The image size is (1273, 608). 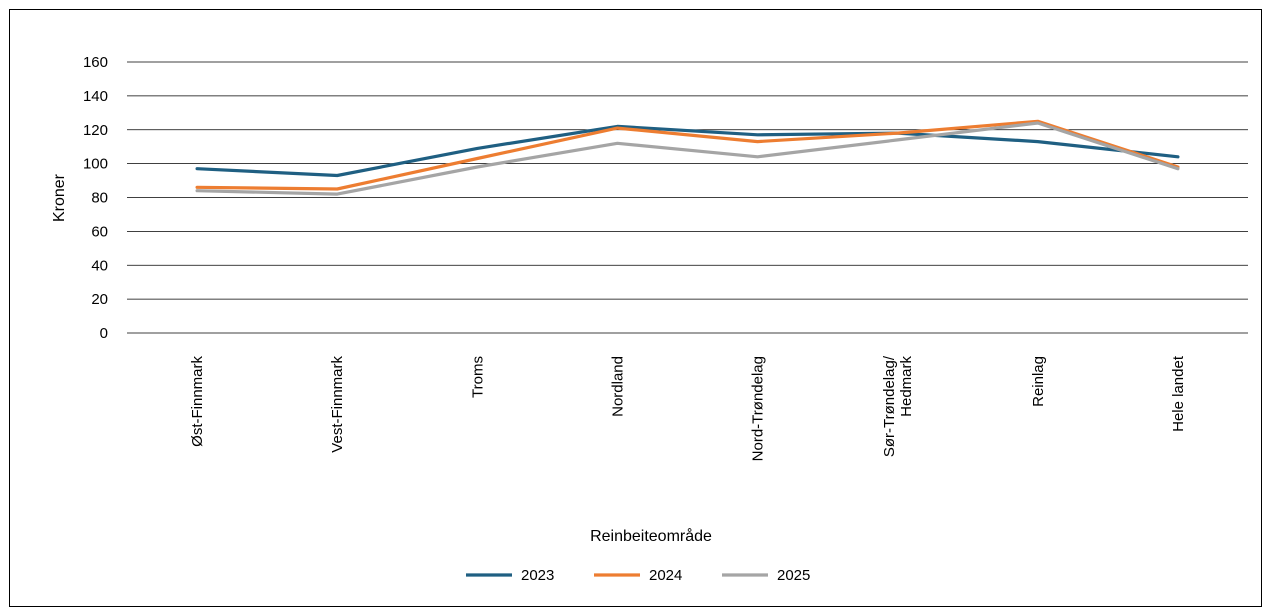 What do you see at coordinates (1178, 393) in the screenshot?
I see `x-tick-label: Hele landet` at bounding box center [1178, 393].